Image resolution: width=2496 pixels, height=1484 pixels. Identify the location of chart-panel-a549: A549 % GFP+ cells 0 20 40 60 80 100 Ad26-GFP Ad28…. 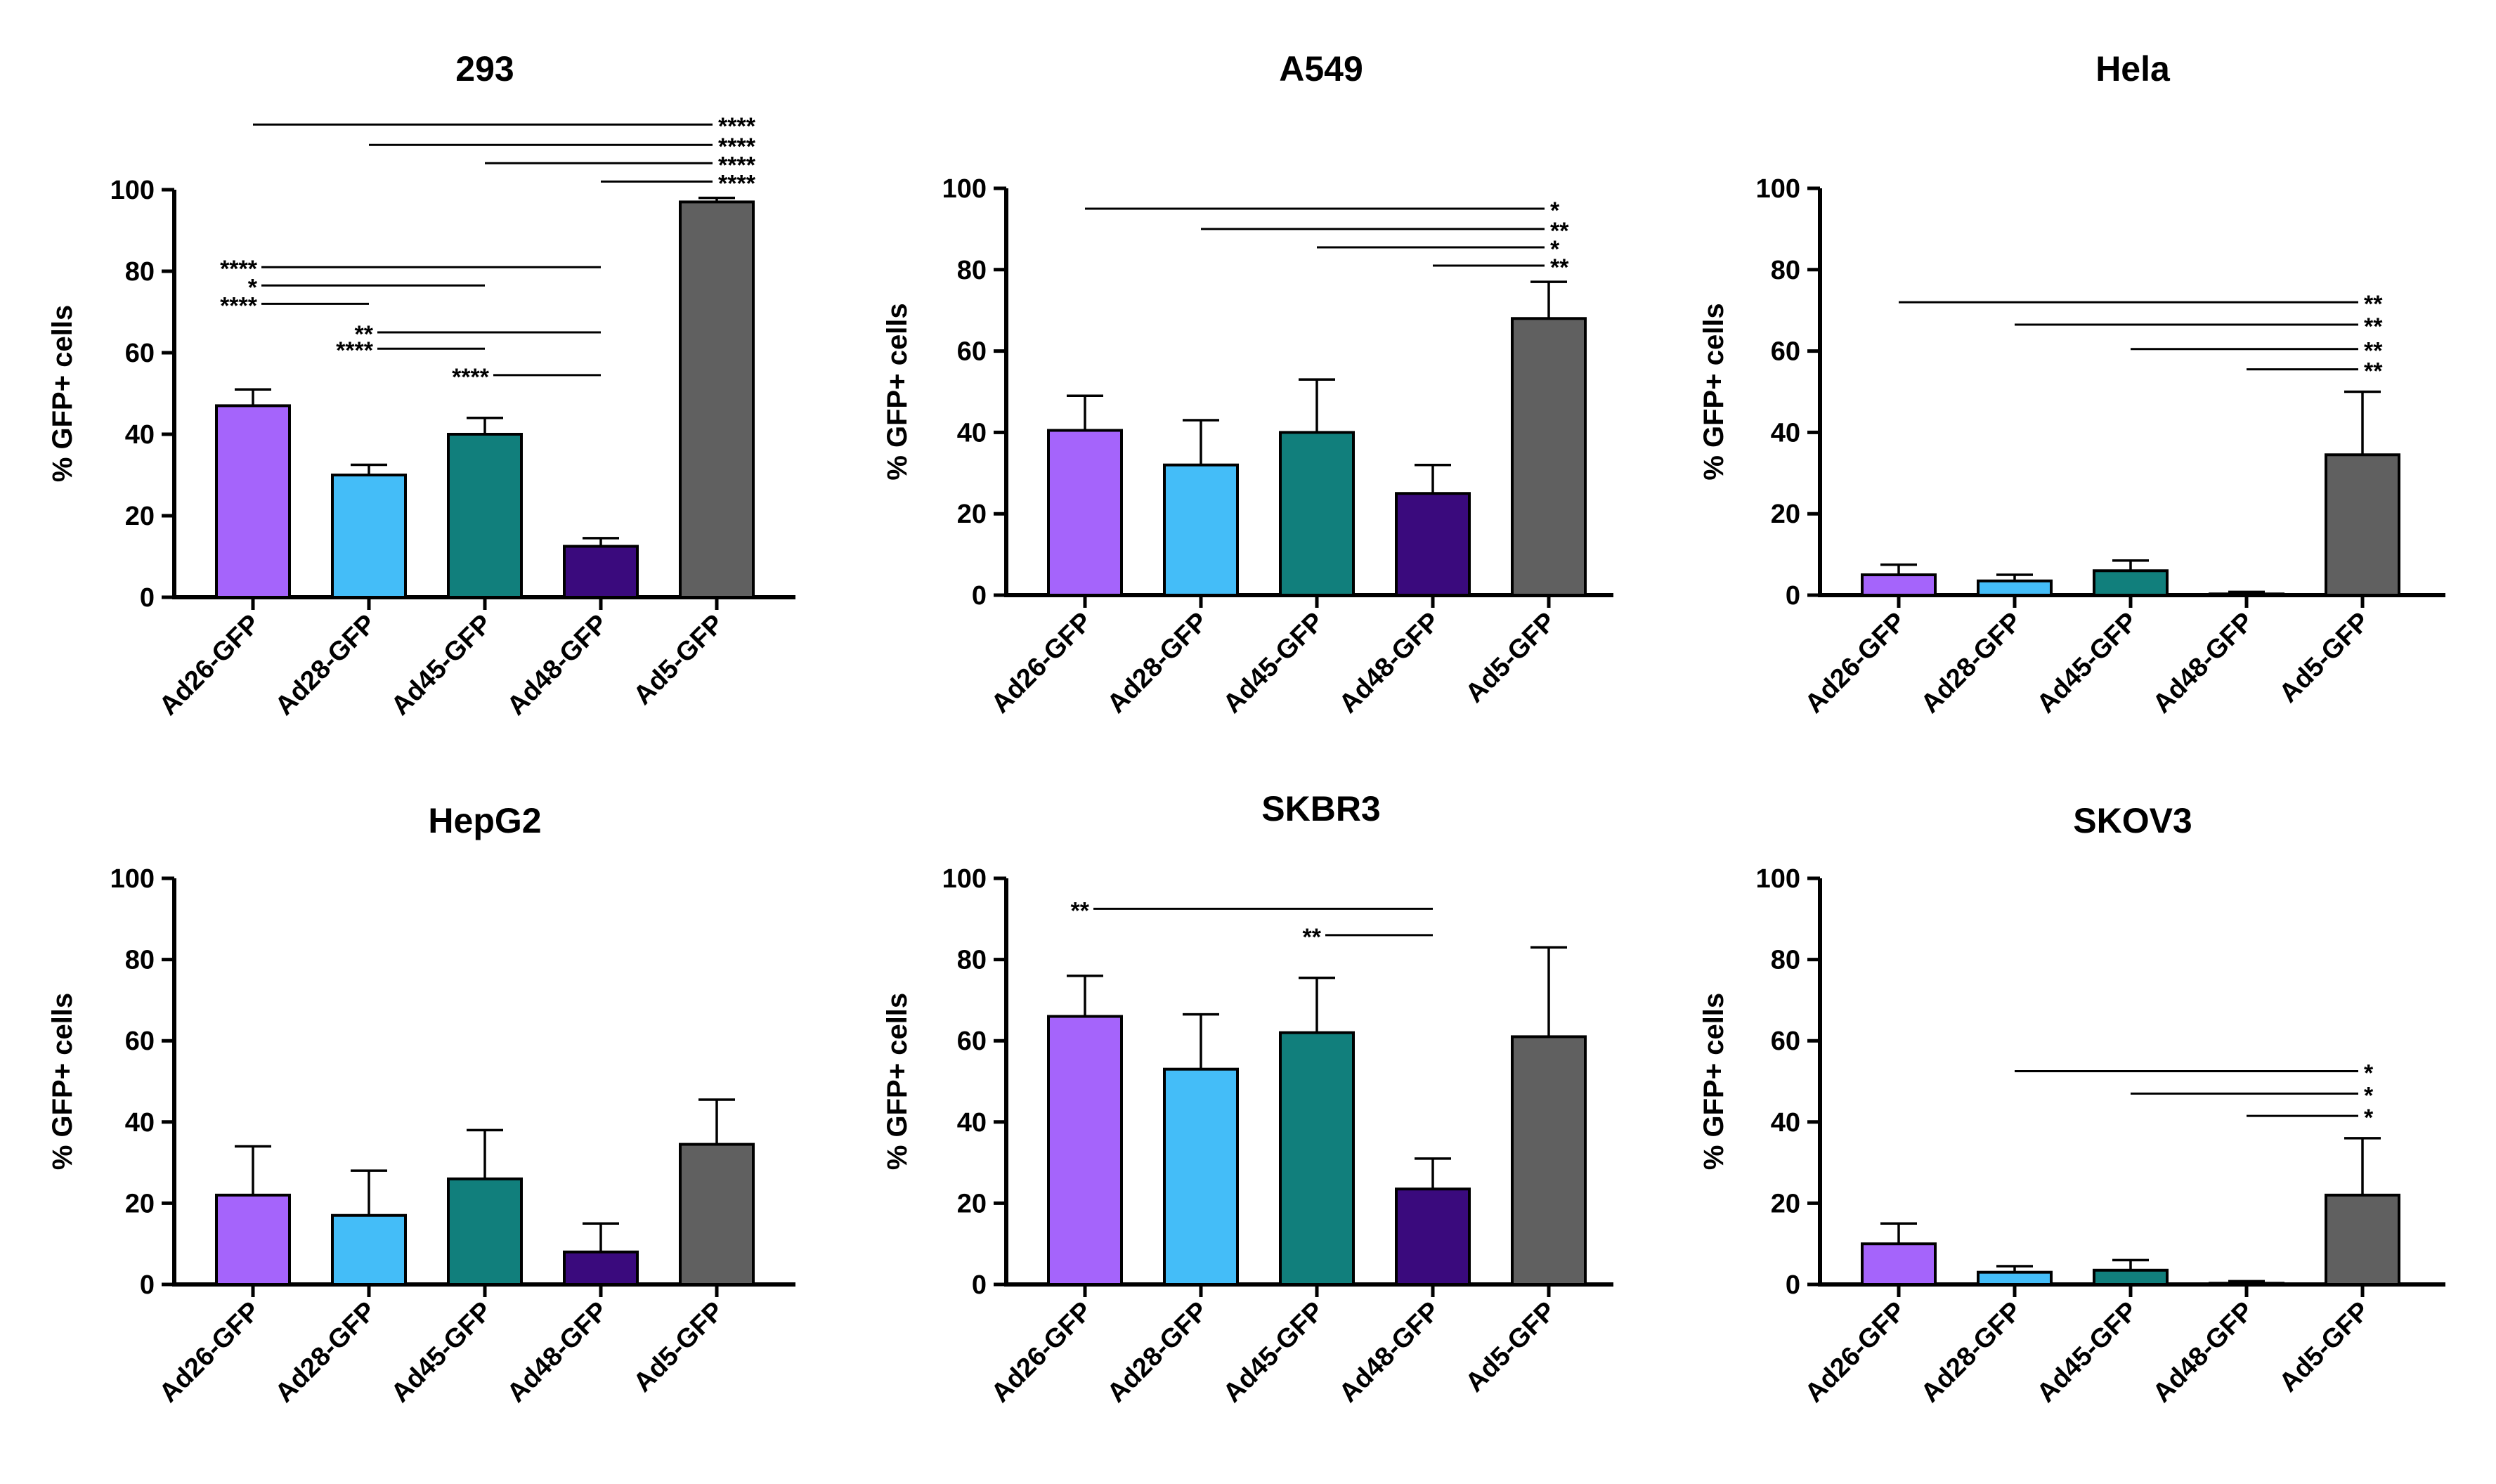
(1248, 384).